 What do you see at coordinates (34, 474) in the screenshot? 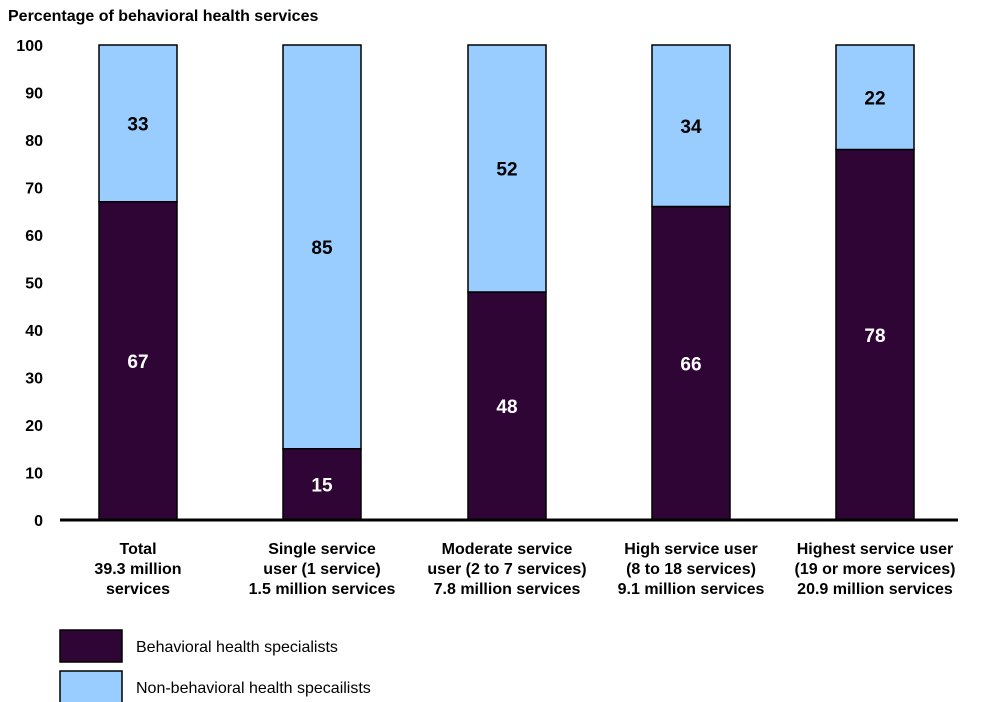
I see `y-tick-label-10: 10` at bounding box center [34, 474].